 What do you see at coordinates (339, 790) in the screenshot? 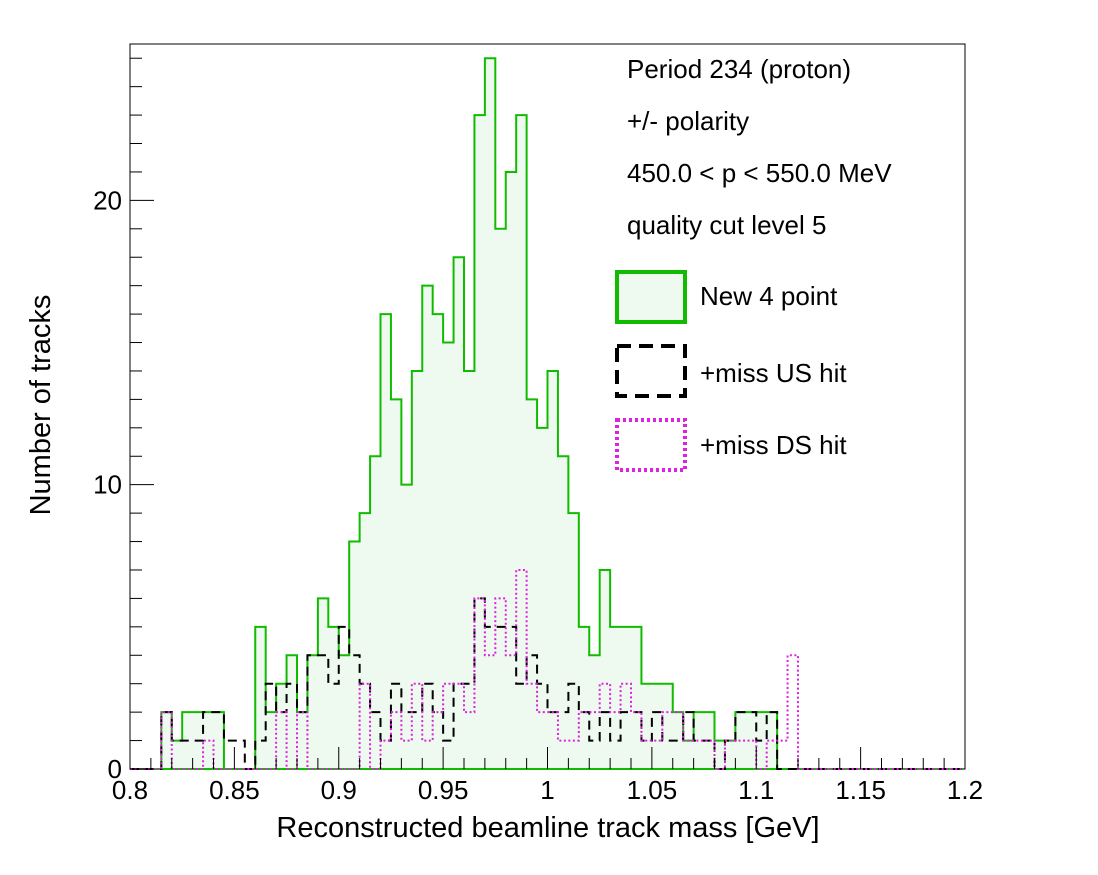
I see `x-tick-label: 0.9` at bounding box center [339, 790].